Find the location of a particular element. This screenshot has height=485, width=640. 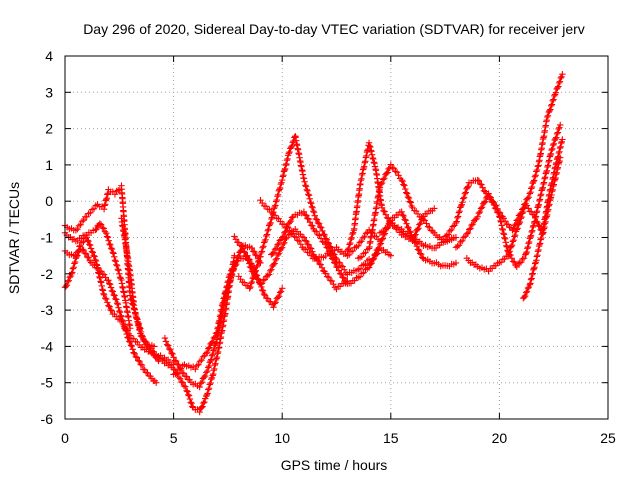

x-tick-label: 15 is located at coordinates (391, 438).